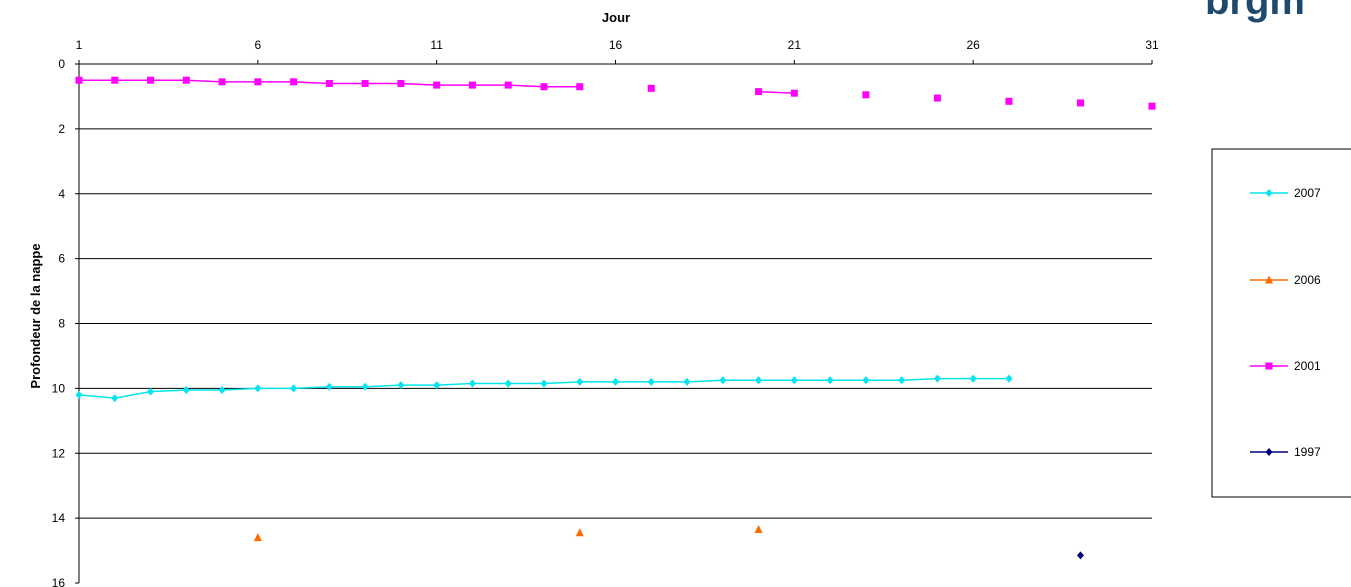  What do you see at coordinates (1269, 279) in the screenshot?
I see `legend-marker-2006` at bounding box center [1269, 279].